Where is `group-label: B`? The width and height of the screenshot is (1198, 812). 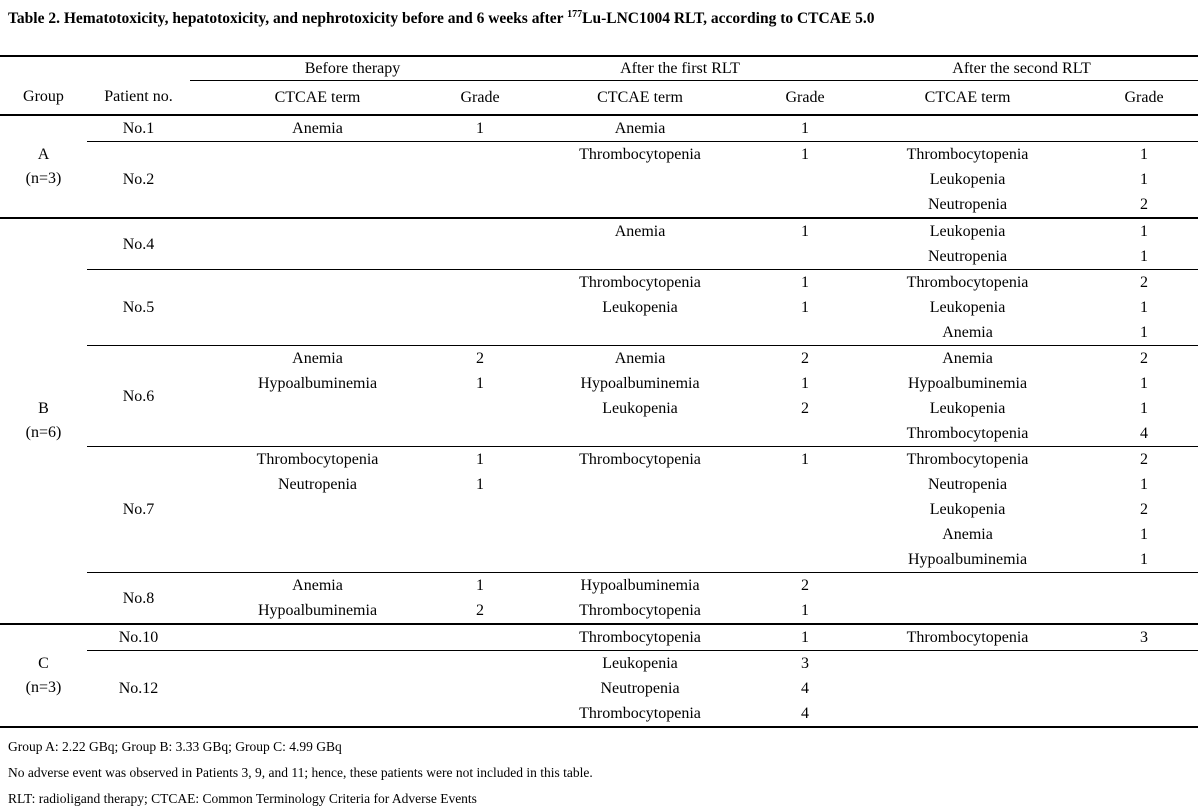
group-label: B is located at coordinates (43, 408).